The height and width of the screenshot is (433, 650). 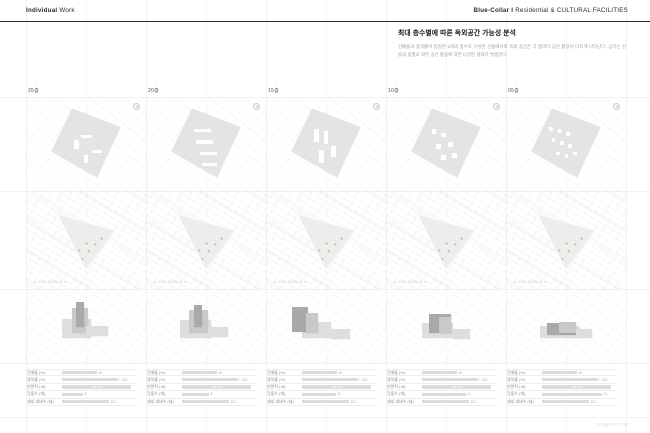 I want to click on metric-bar-wrap: 14, so click(x=459, y=394).